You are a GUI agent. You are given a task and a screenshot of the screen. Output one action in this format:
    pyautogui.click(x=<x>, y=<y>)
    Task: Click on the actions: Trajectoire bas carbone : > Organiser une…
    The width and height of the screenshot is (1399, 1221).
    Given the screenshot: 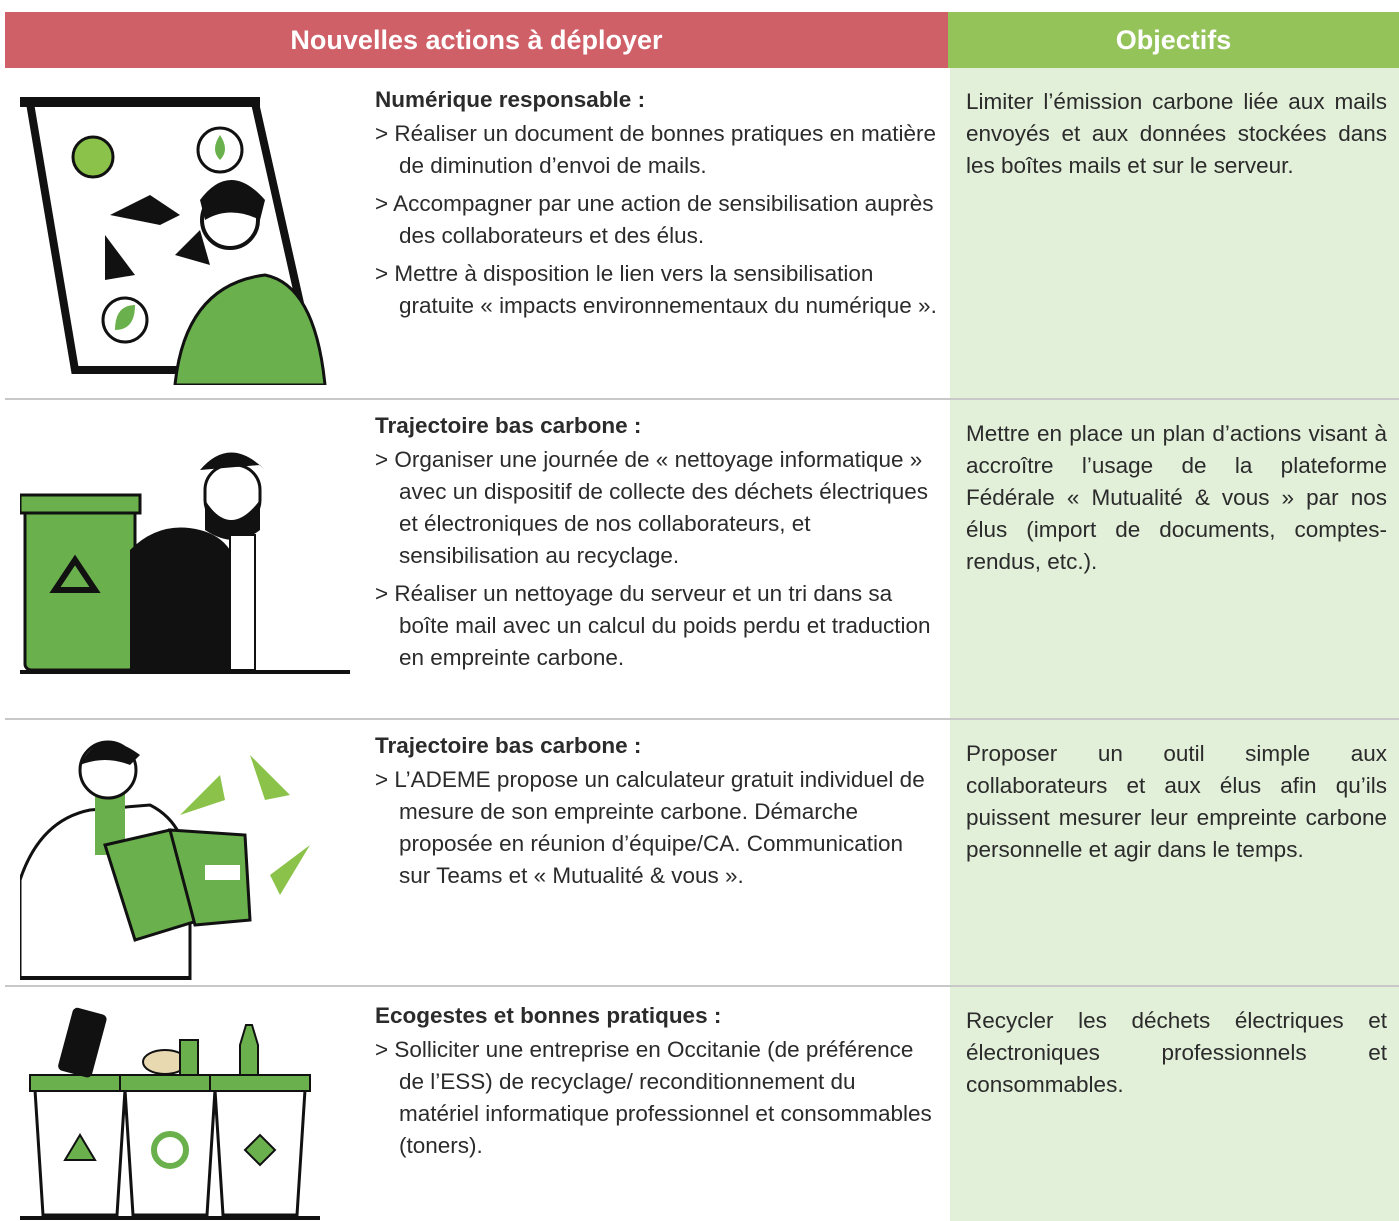 What is the action you would take?
    pyautogui.click(x=657, y=545)
    